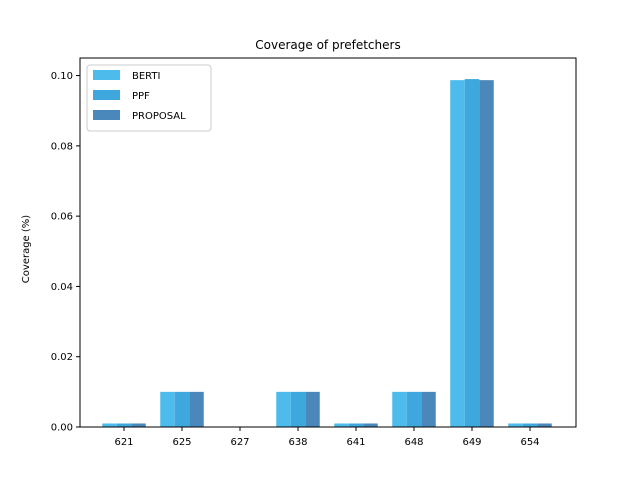  What do you see at coordinates (106, 115) in the screenshot?
I see `legend-swatch-proposal` at bounding box center [106, 115].